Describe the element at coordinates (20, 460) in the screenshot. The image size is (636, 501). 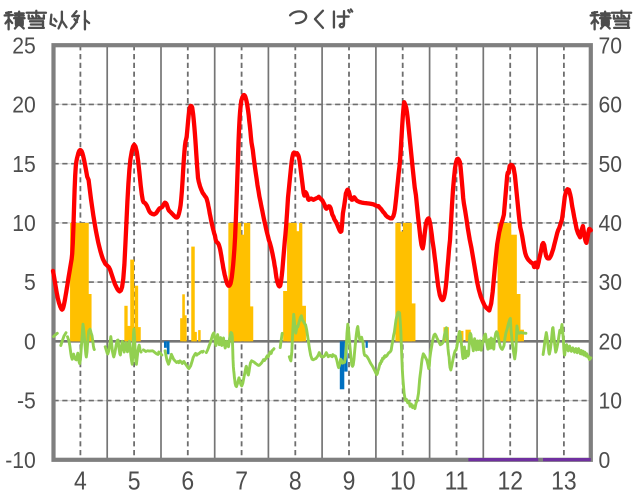
I see `svg-text: -10` at that location.